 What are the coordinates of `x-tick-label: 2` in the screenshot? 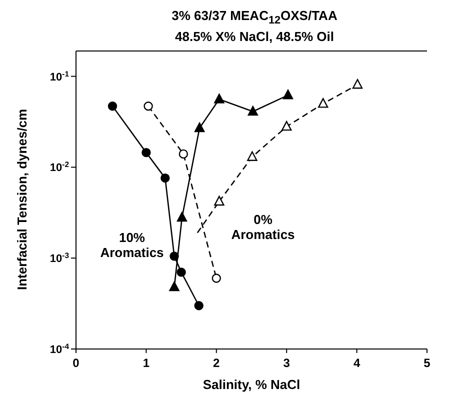 It's located at (216, 363).